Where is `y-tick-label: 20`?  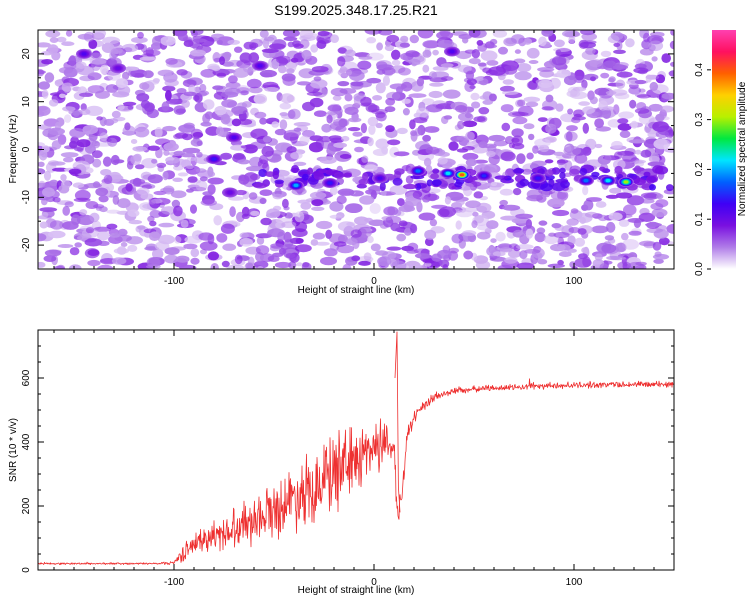
y-tick-label: 20 is located at coordinates (26, 54).